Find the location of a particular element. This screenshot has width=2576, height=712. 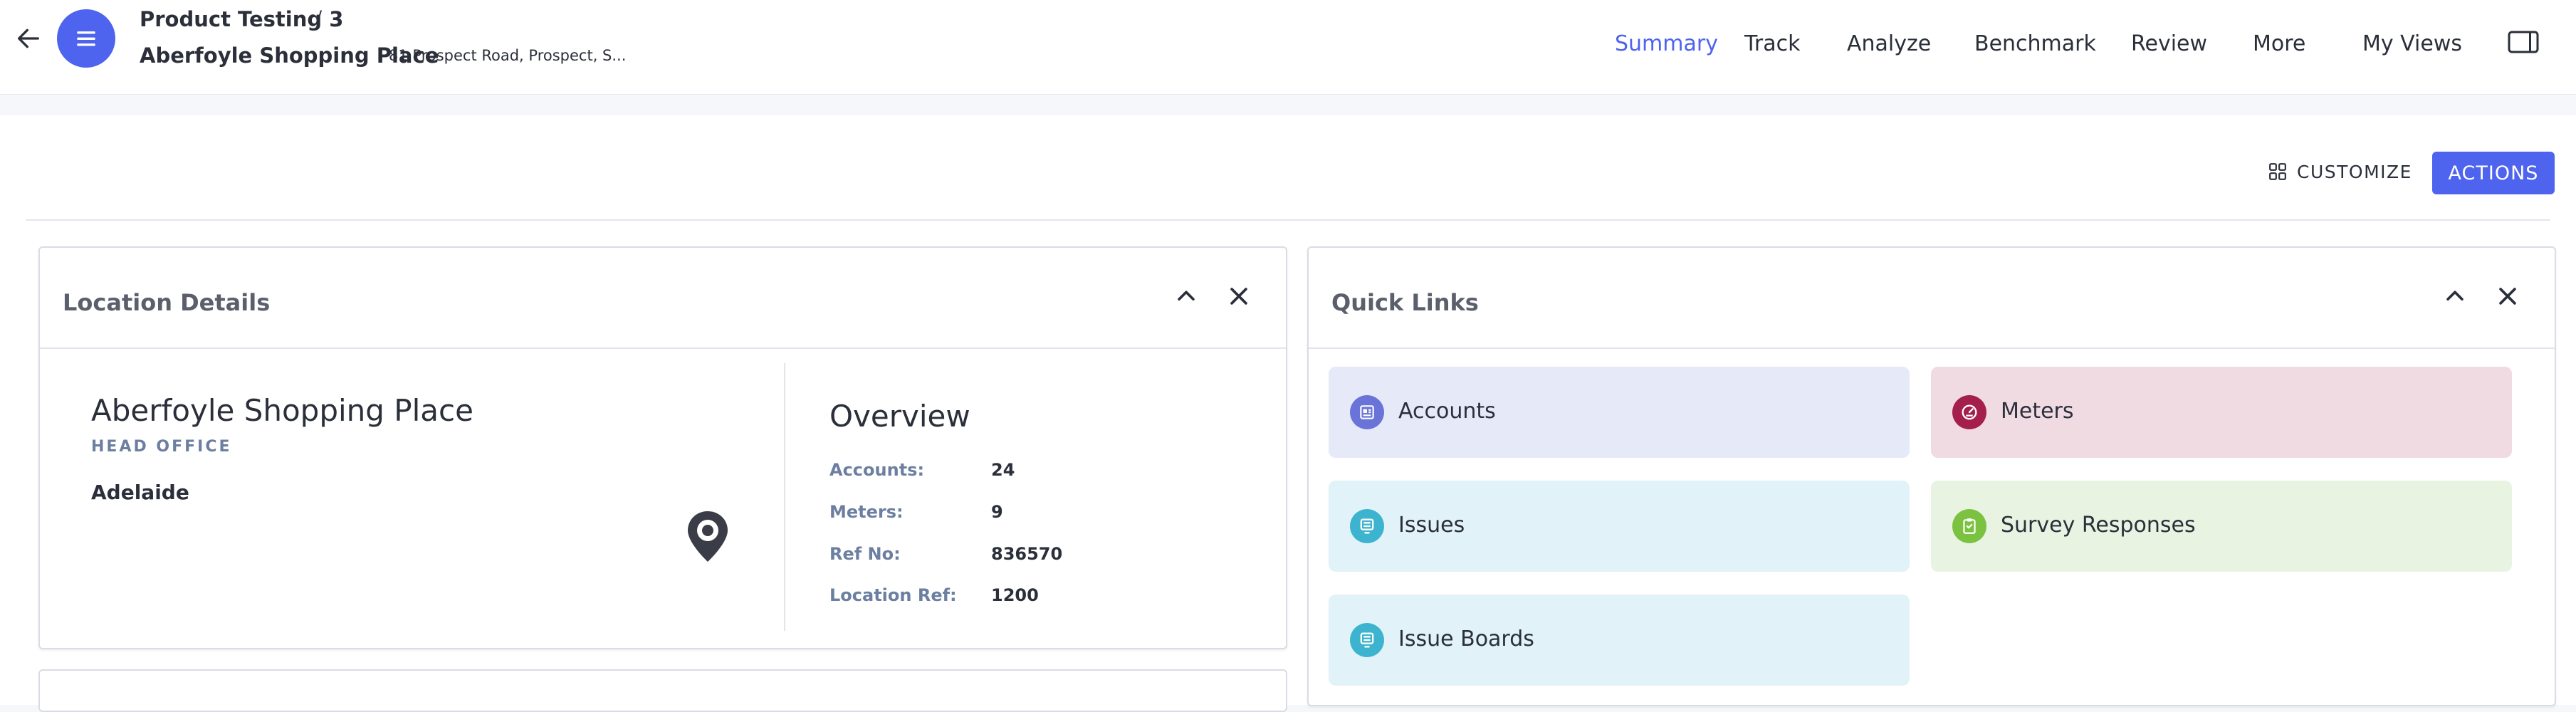

quick-link-label: Accounts is located at coordinates (1447, 412).